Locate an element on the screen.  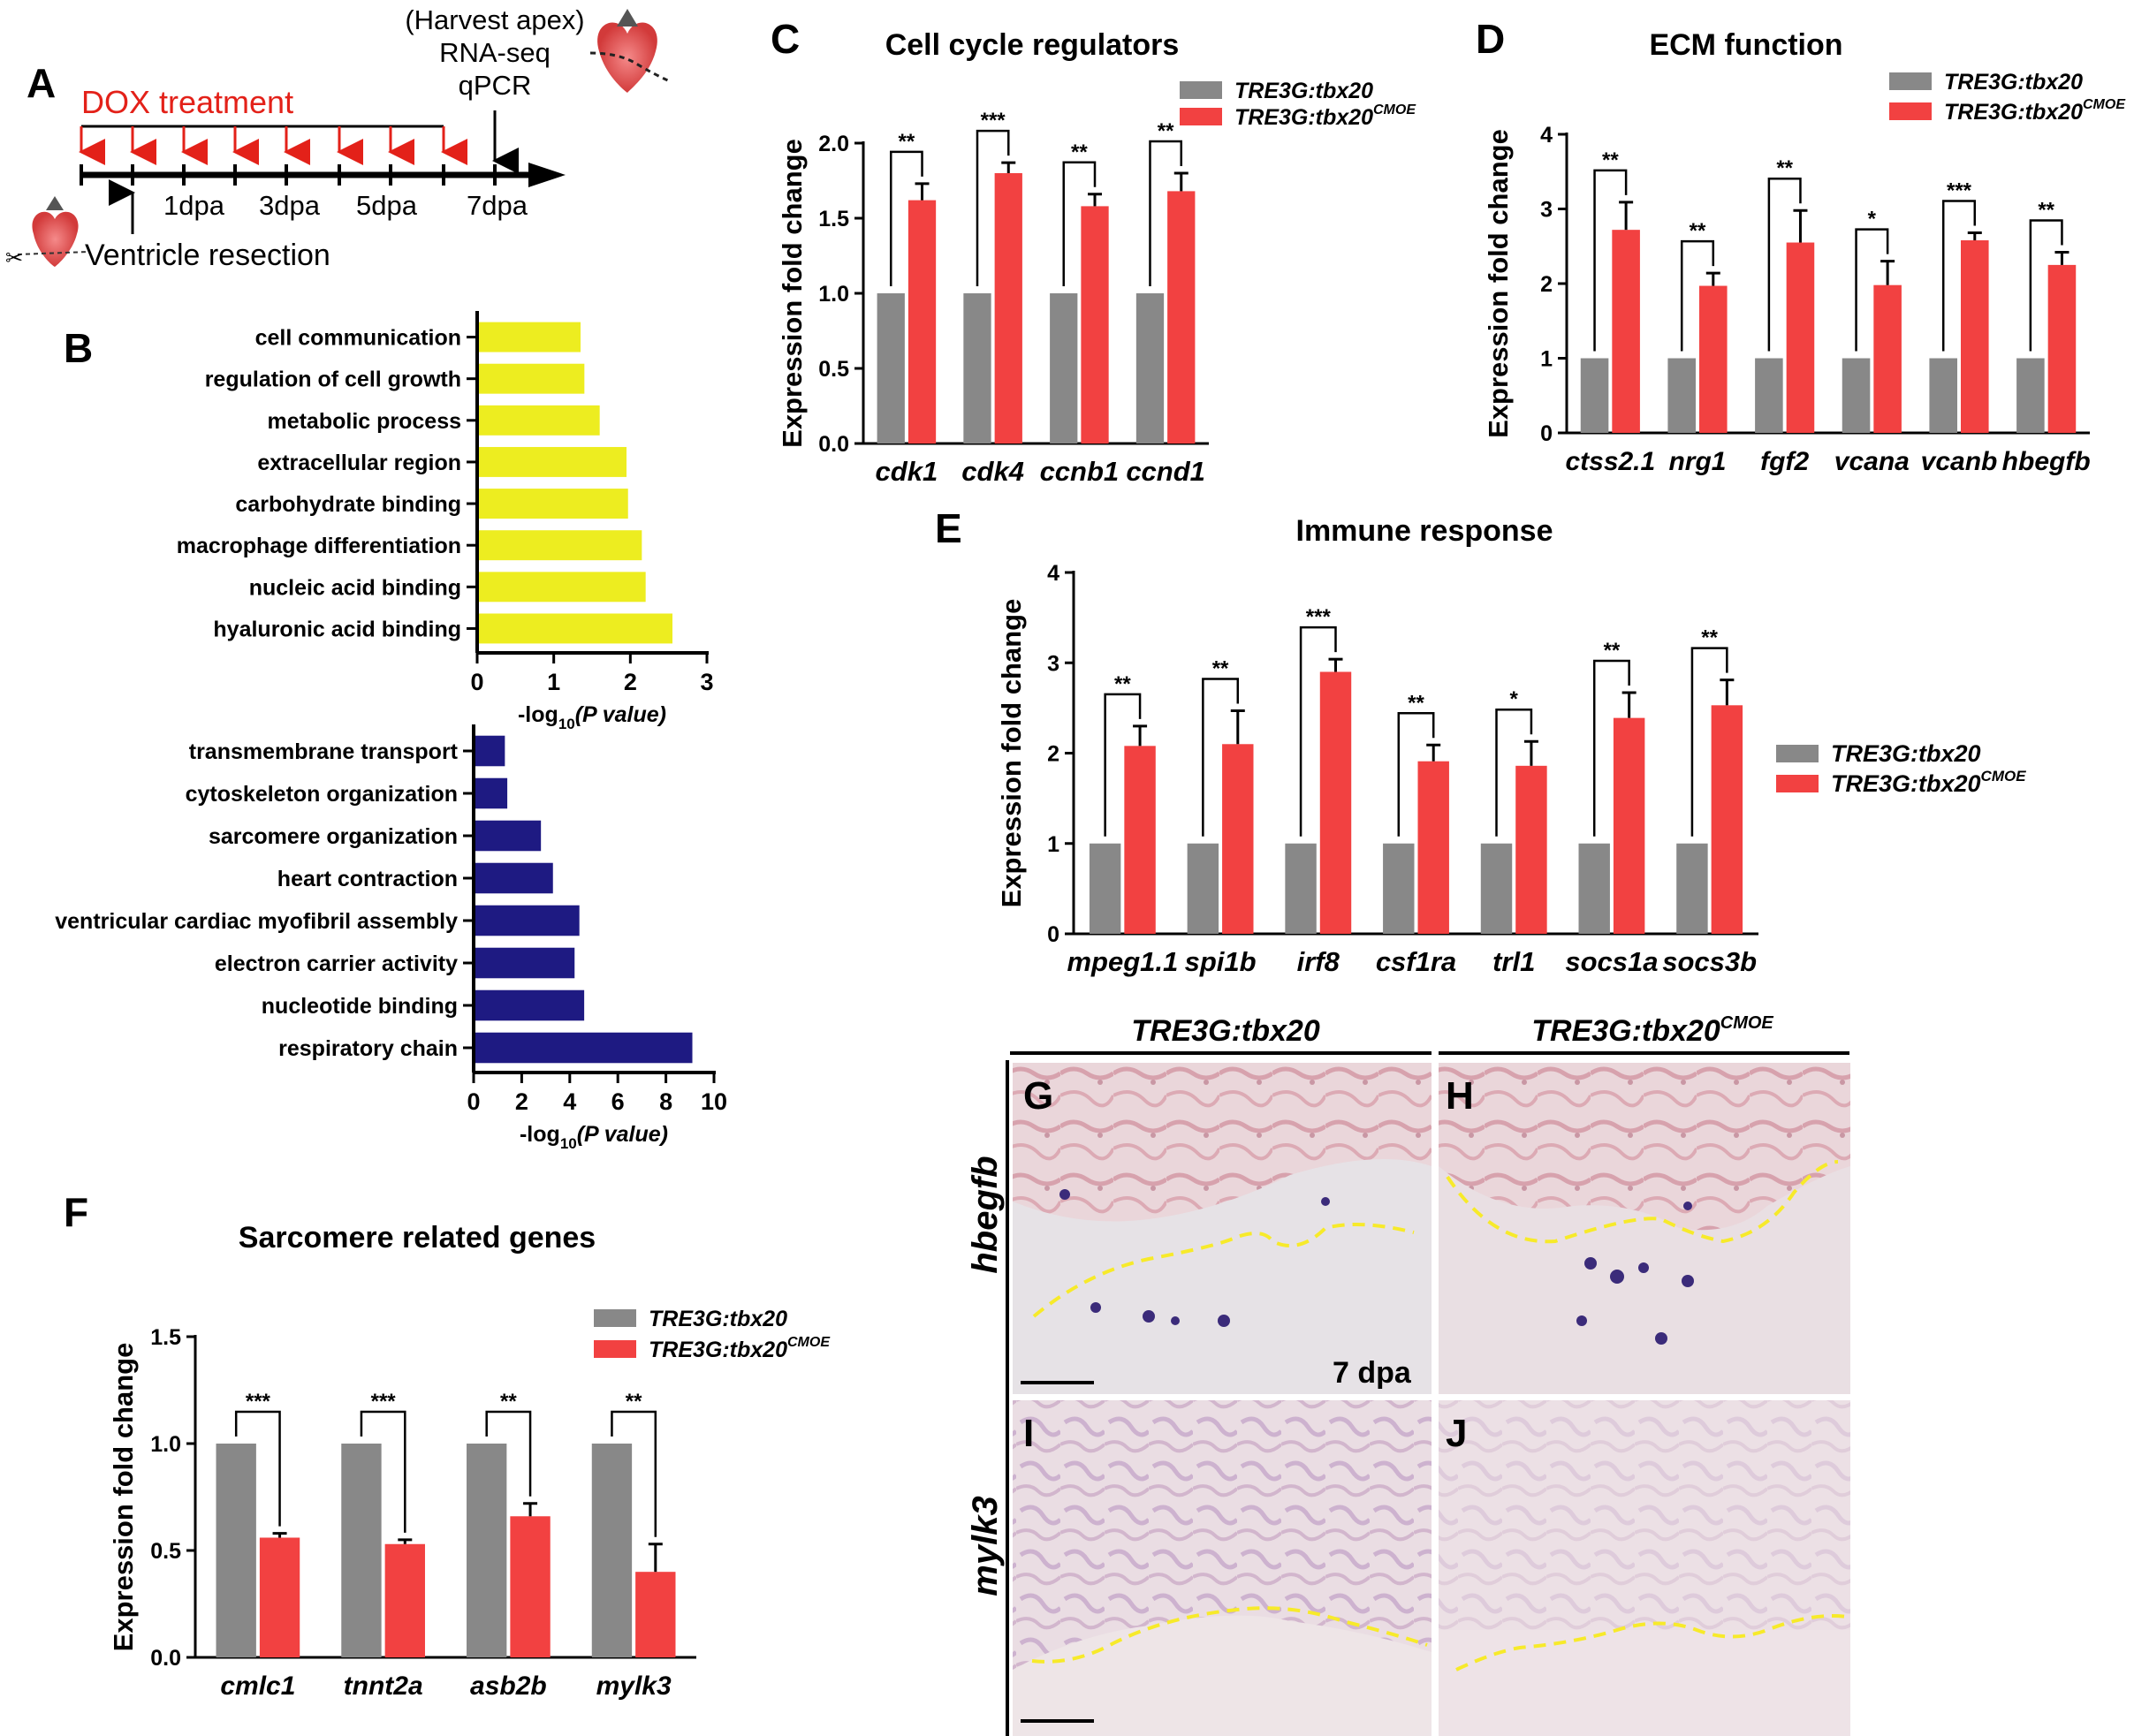
category-label: regulation of cell growth is located at coordinates (333, 380).